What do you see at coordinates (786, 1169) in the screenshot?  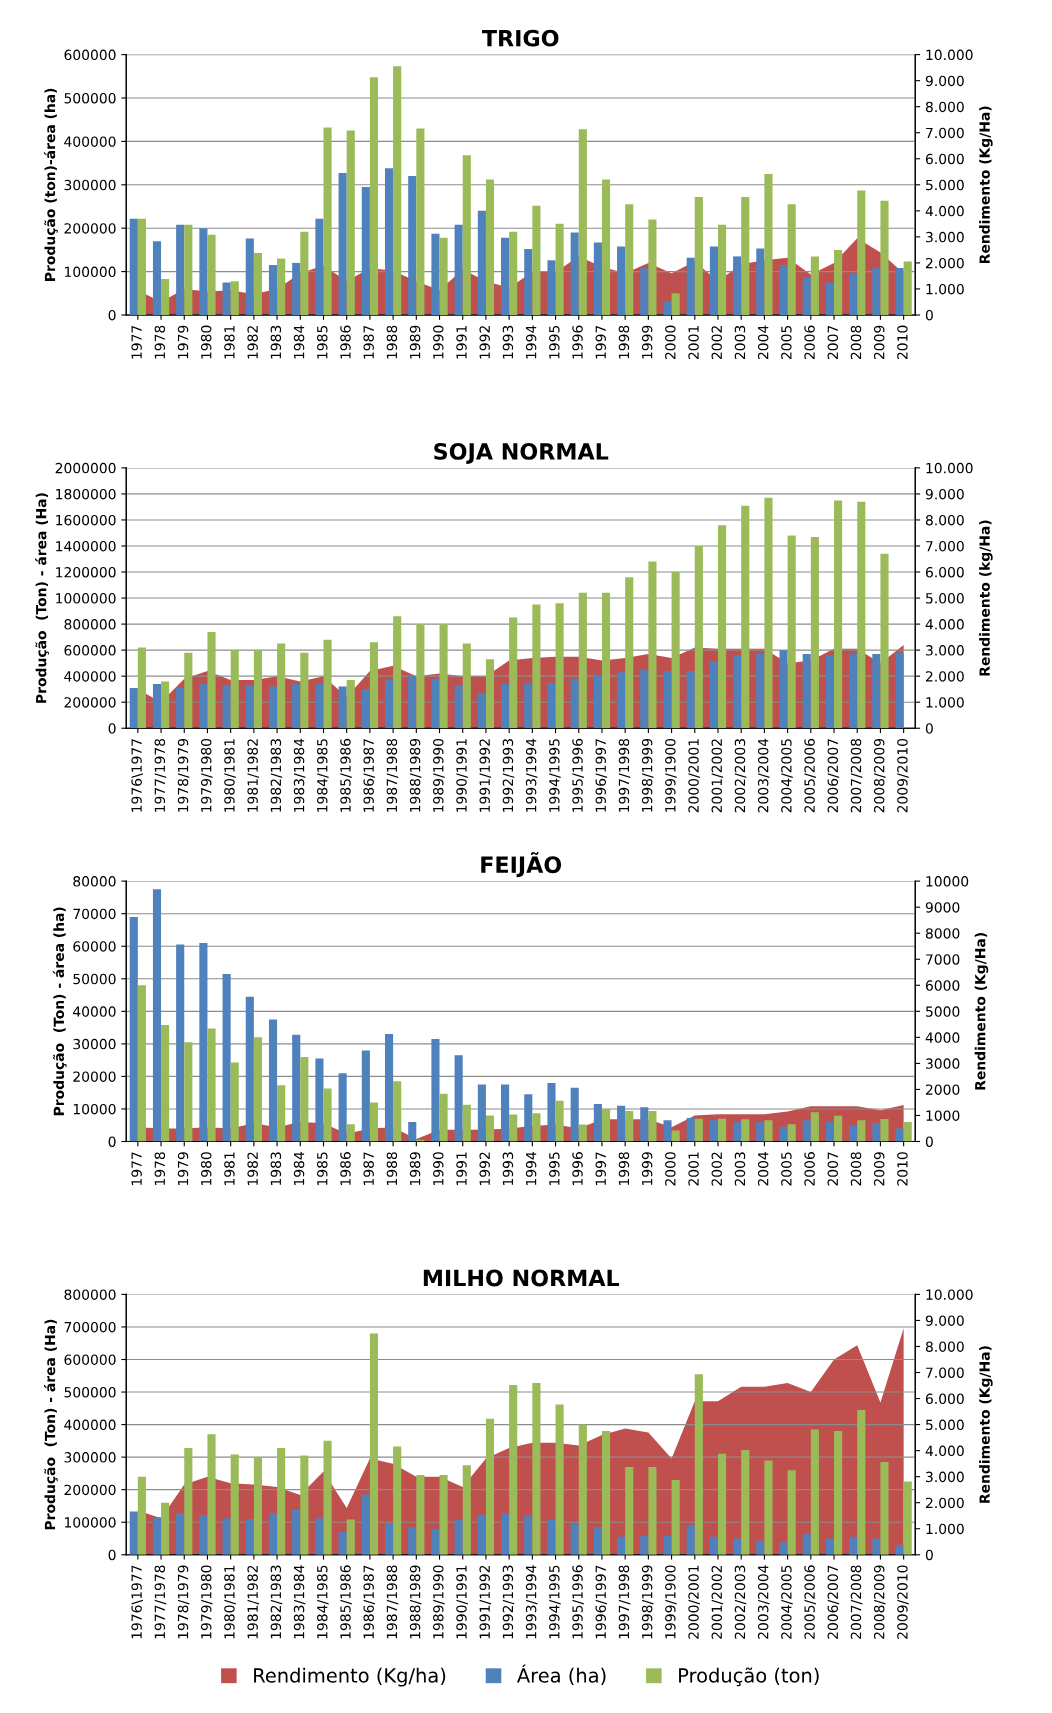 I see `x-tick-label: 2005` at bounding box center [786, 1169].